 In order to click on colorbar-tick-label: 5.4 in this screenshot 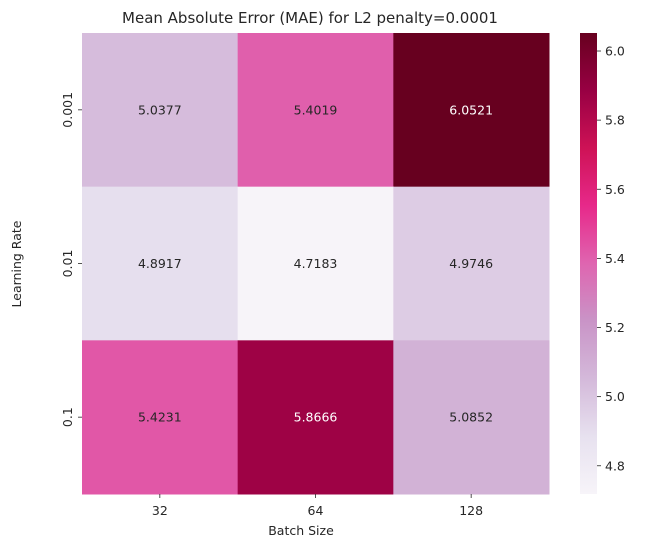, I will do `click(615, 258)`.